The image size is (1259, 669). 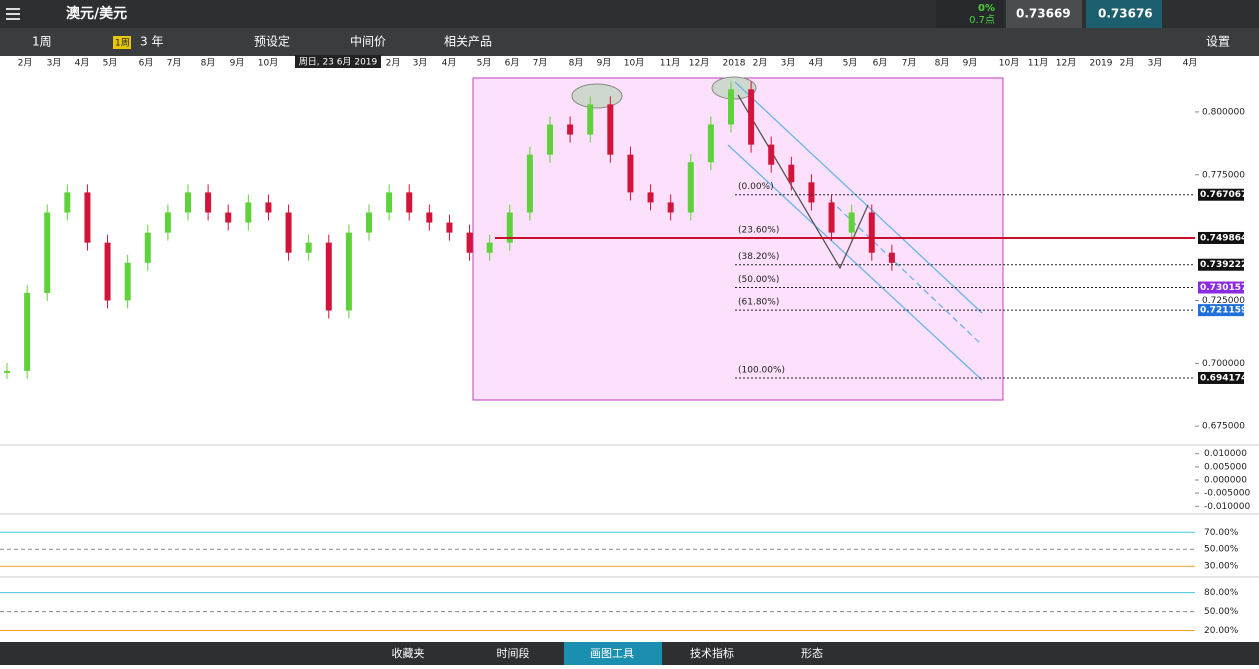 I want to click on range-select: 3 年, so click(x=151, y=42).